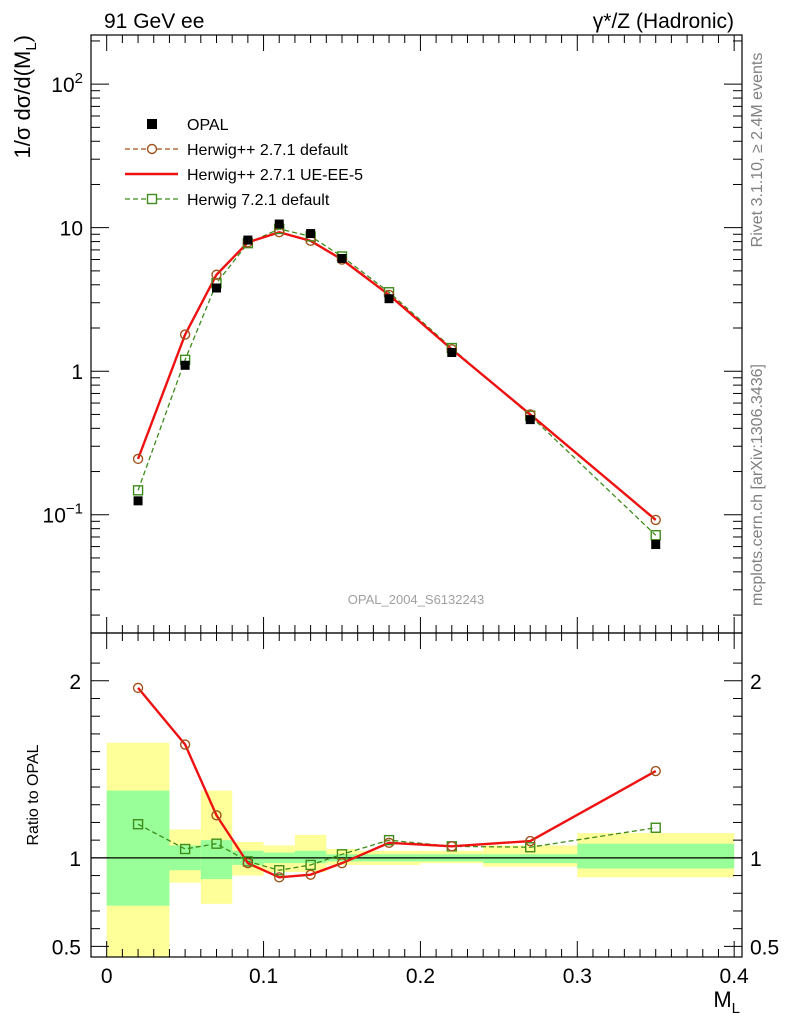 The height and width of the screenshot is (1024, 786). I want to click on legend-marker-herwig-7-2-1-default, so click(152, 199).